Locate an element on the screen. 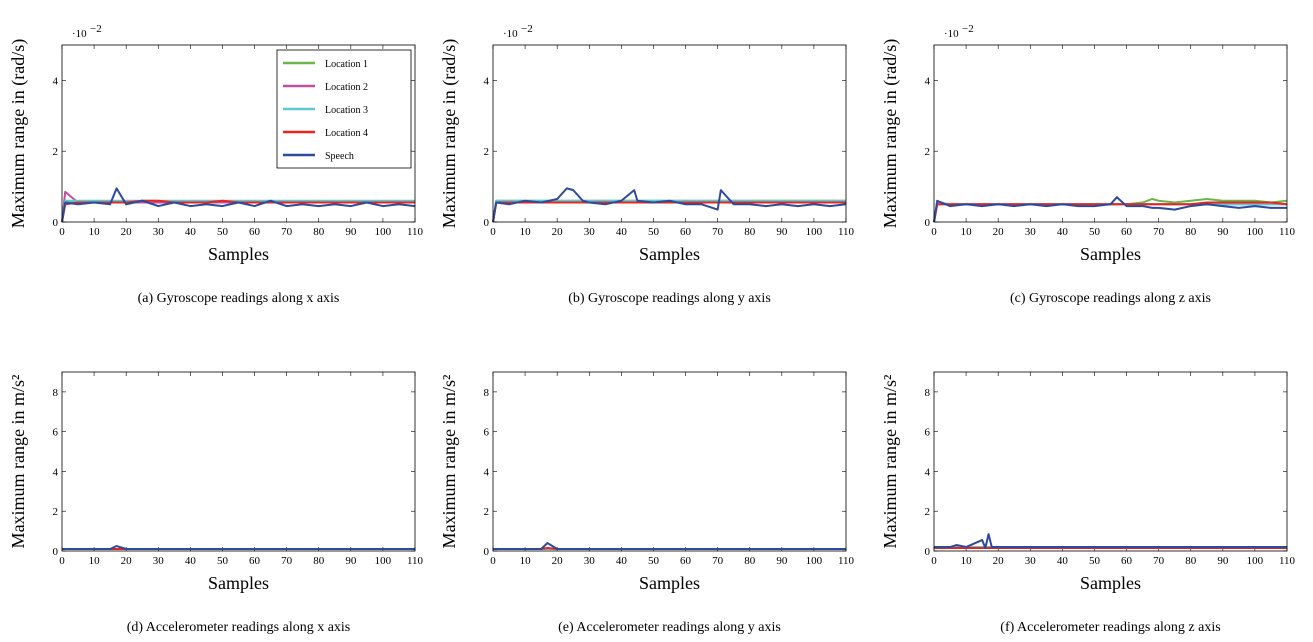  legend-label: Location 4 is located at coordinates (346, 133).